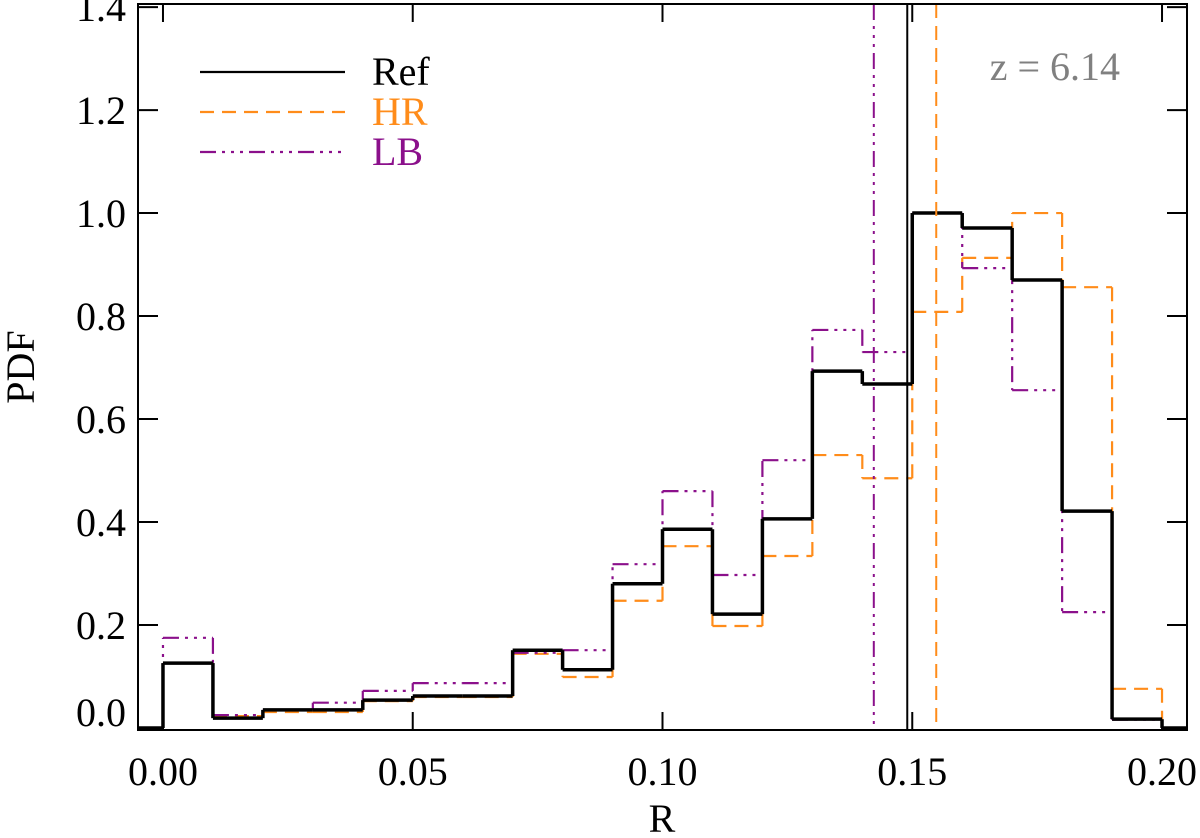  What do you see at coordinates (1162, 771) in the screenshot?
I see `x-tick-label: 0.20` at bounding box center [1162, 771].